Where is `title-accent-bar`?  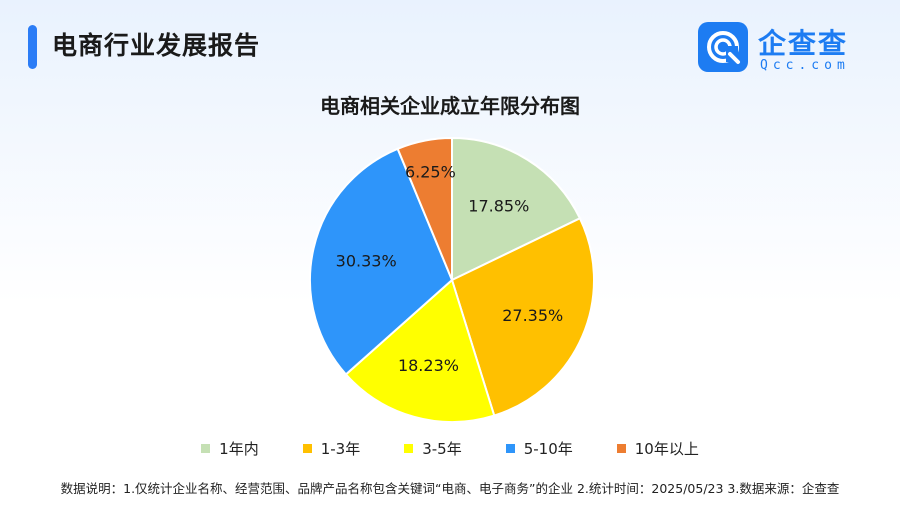 title-accent-bar is located at coordinates (32, 47).